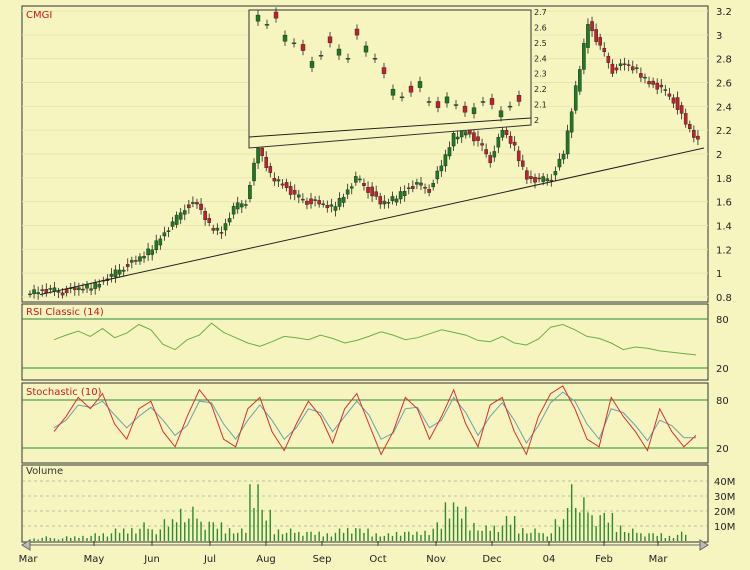 Image resolution: width=750 pixels, height=570 pixels. I want to click on scroll-left-arrow, so click(26, 545).